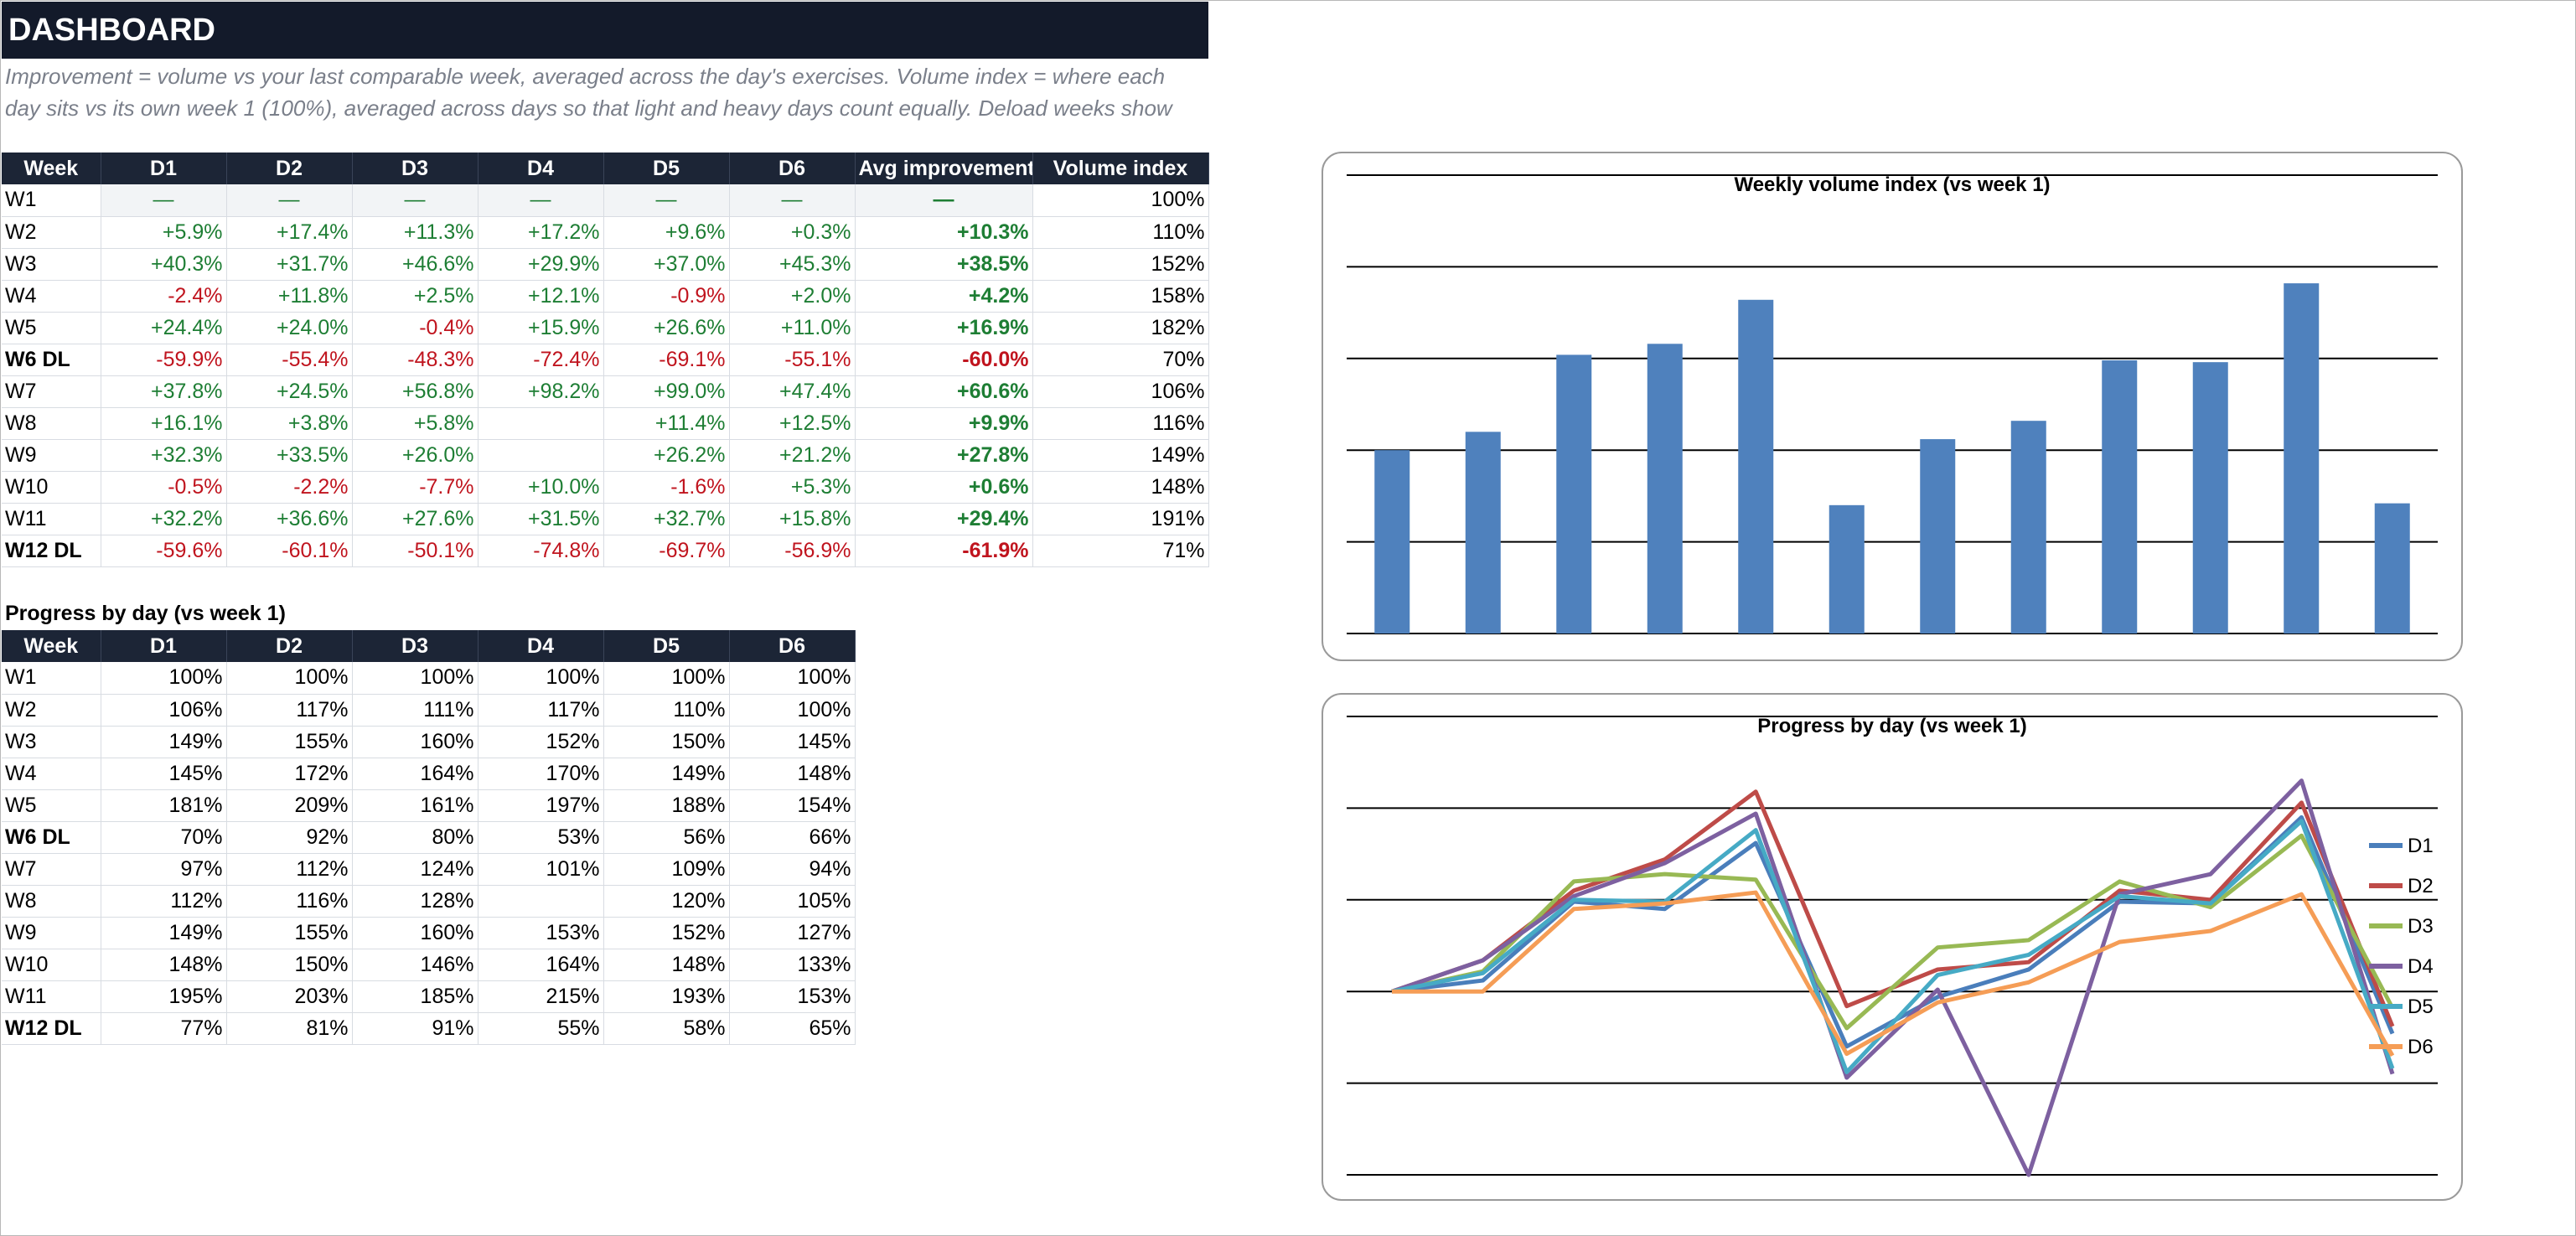  What do you see at coordinates (164, 901) in the screenshot?
I see `value-cell: 112%` at bounding box center [164, 901].